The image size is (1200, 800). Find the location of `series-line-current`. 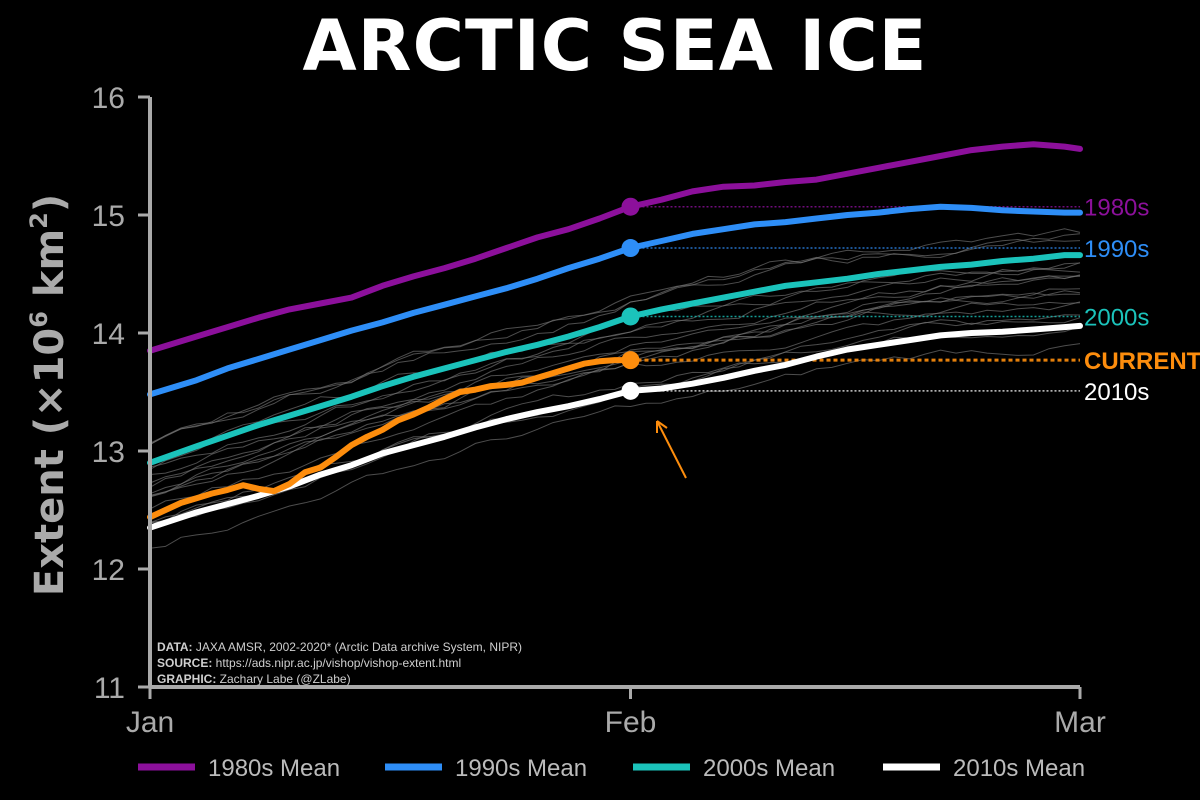

series-line-current is located at coordinates (390, 439).